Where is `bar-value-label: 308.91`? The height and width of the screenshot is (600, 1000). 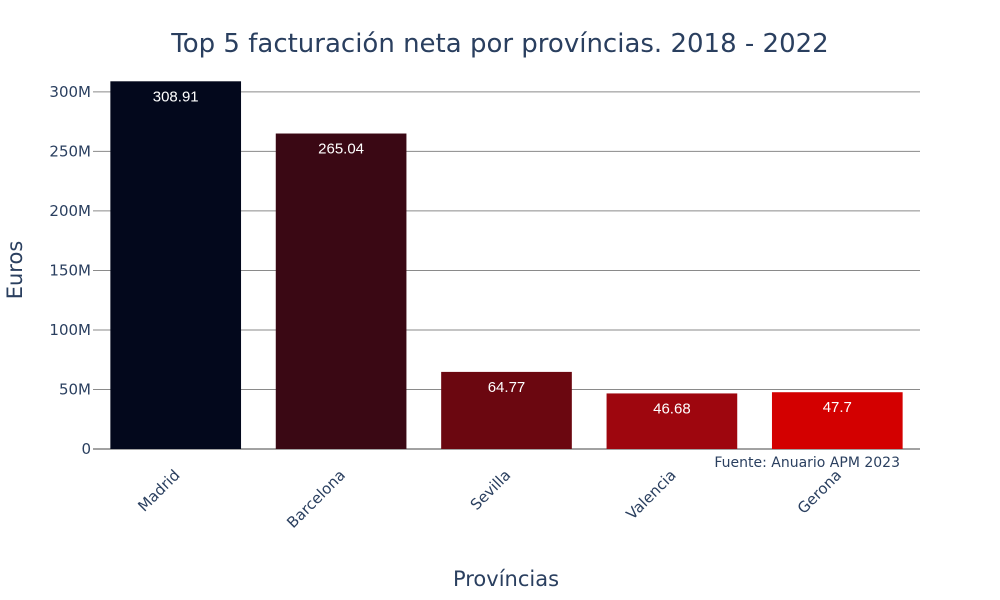 bar-value-label: 308.91 is located at coordinates (176, 96).